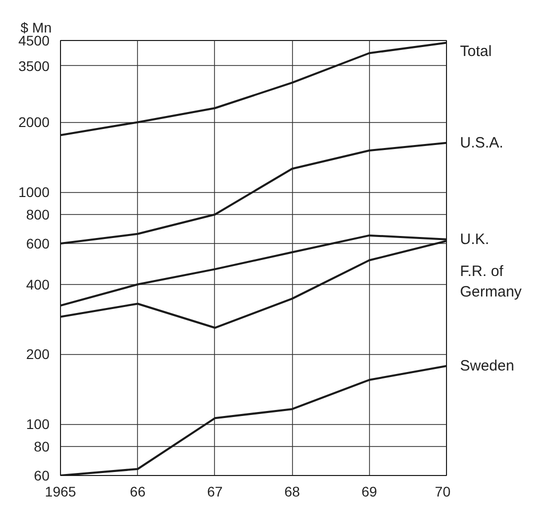 The width and height of the screenshot is (550, 522). Describe the element at coordinates (487, 365) in the screenshot. I see `series-label: Sweden` at that location.